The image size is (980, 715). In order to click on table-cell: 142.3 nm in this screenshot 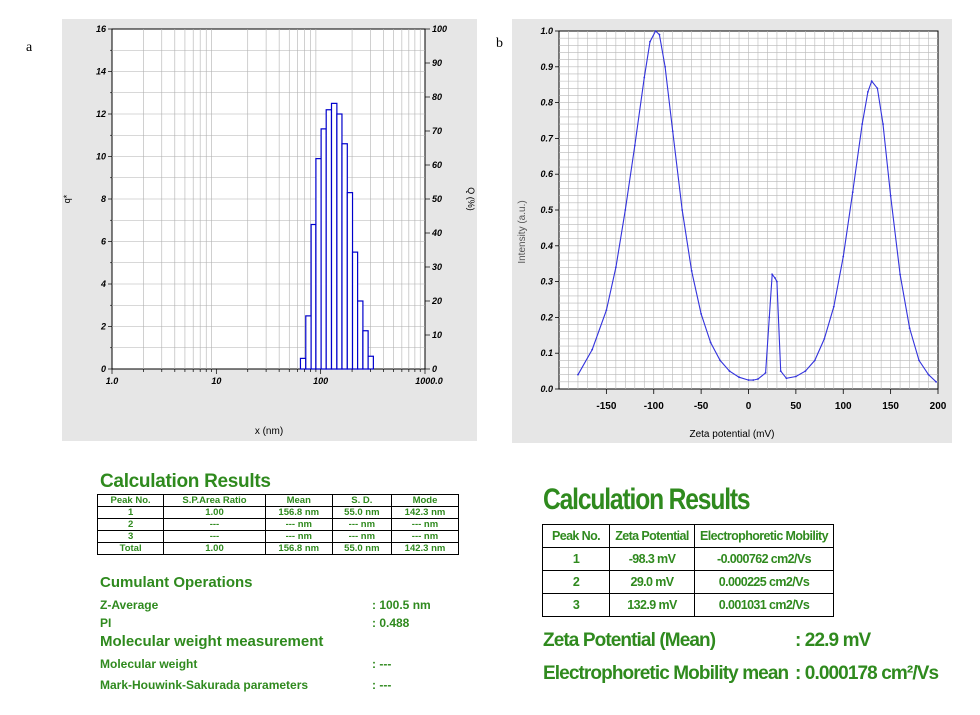, I will do `click(425, 512)`.